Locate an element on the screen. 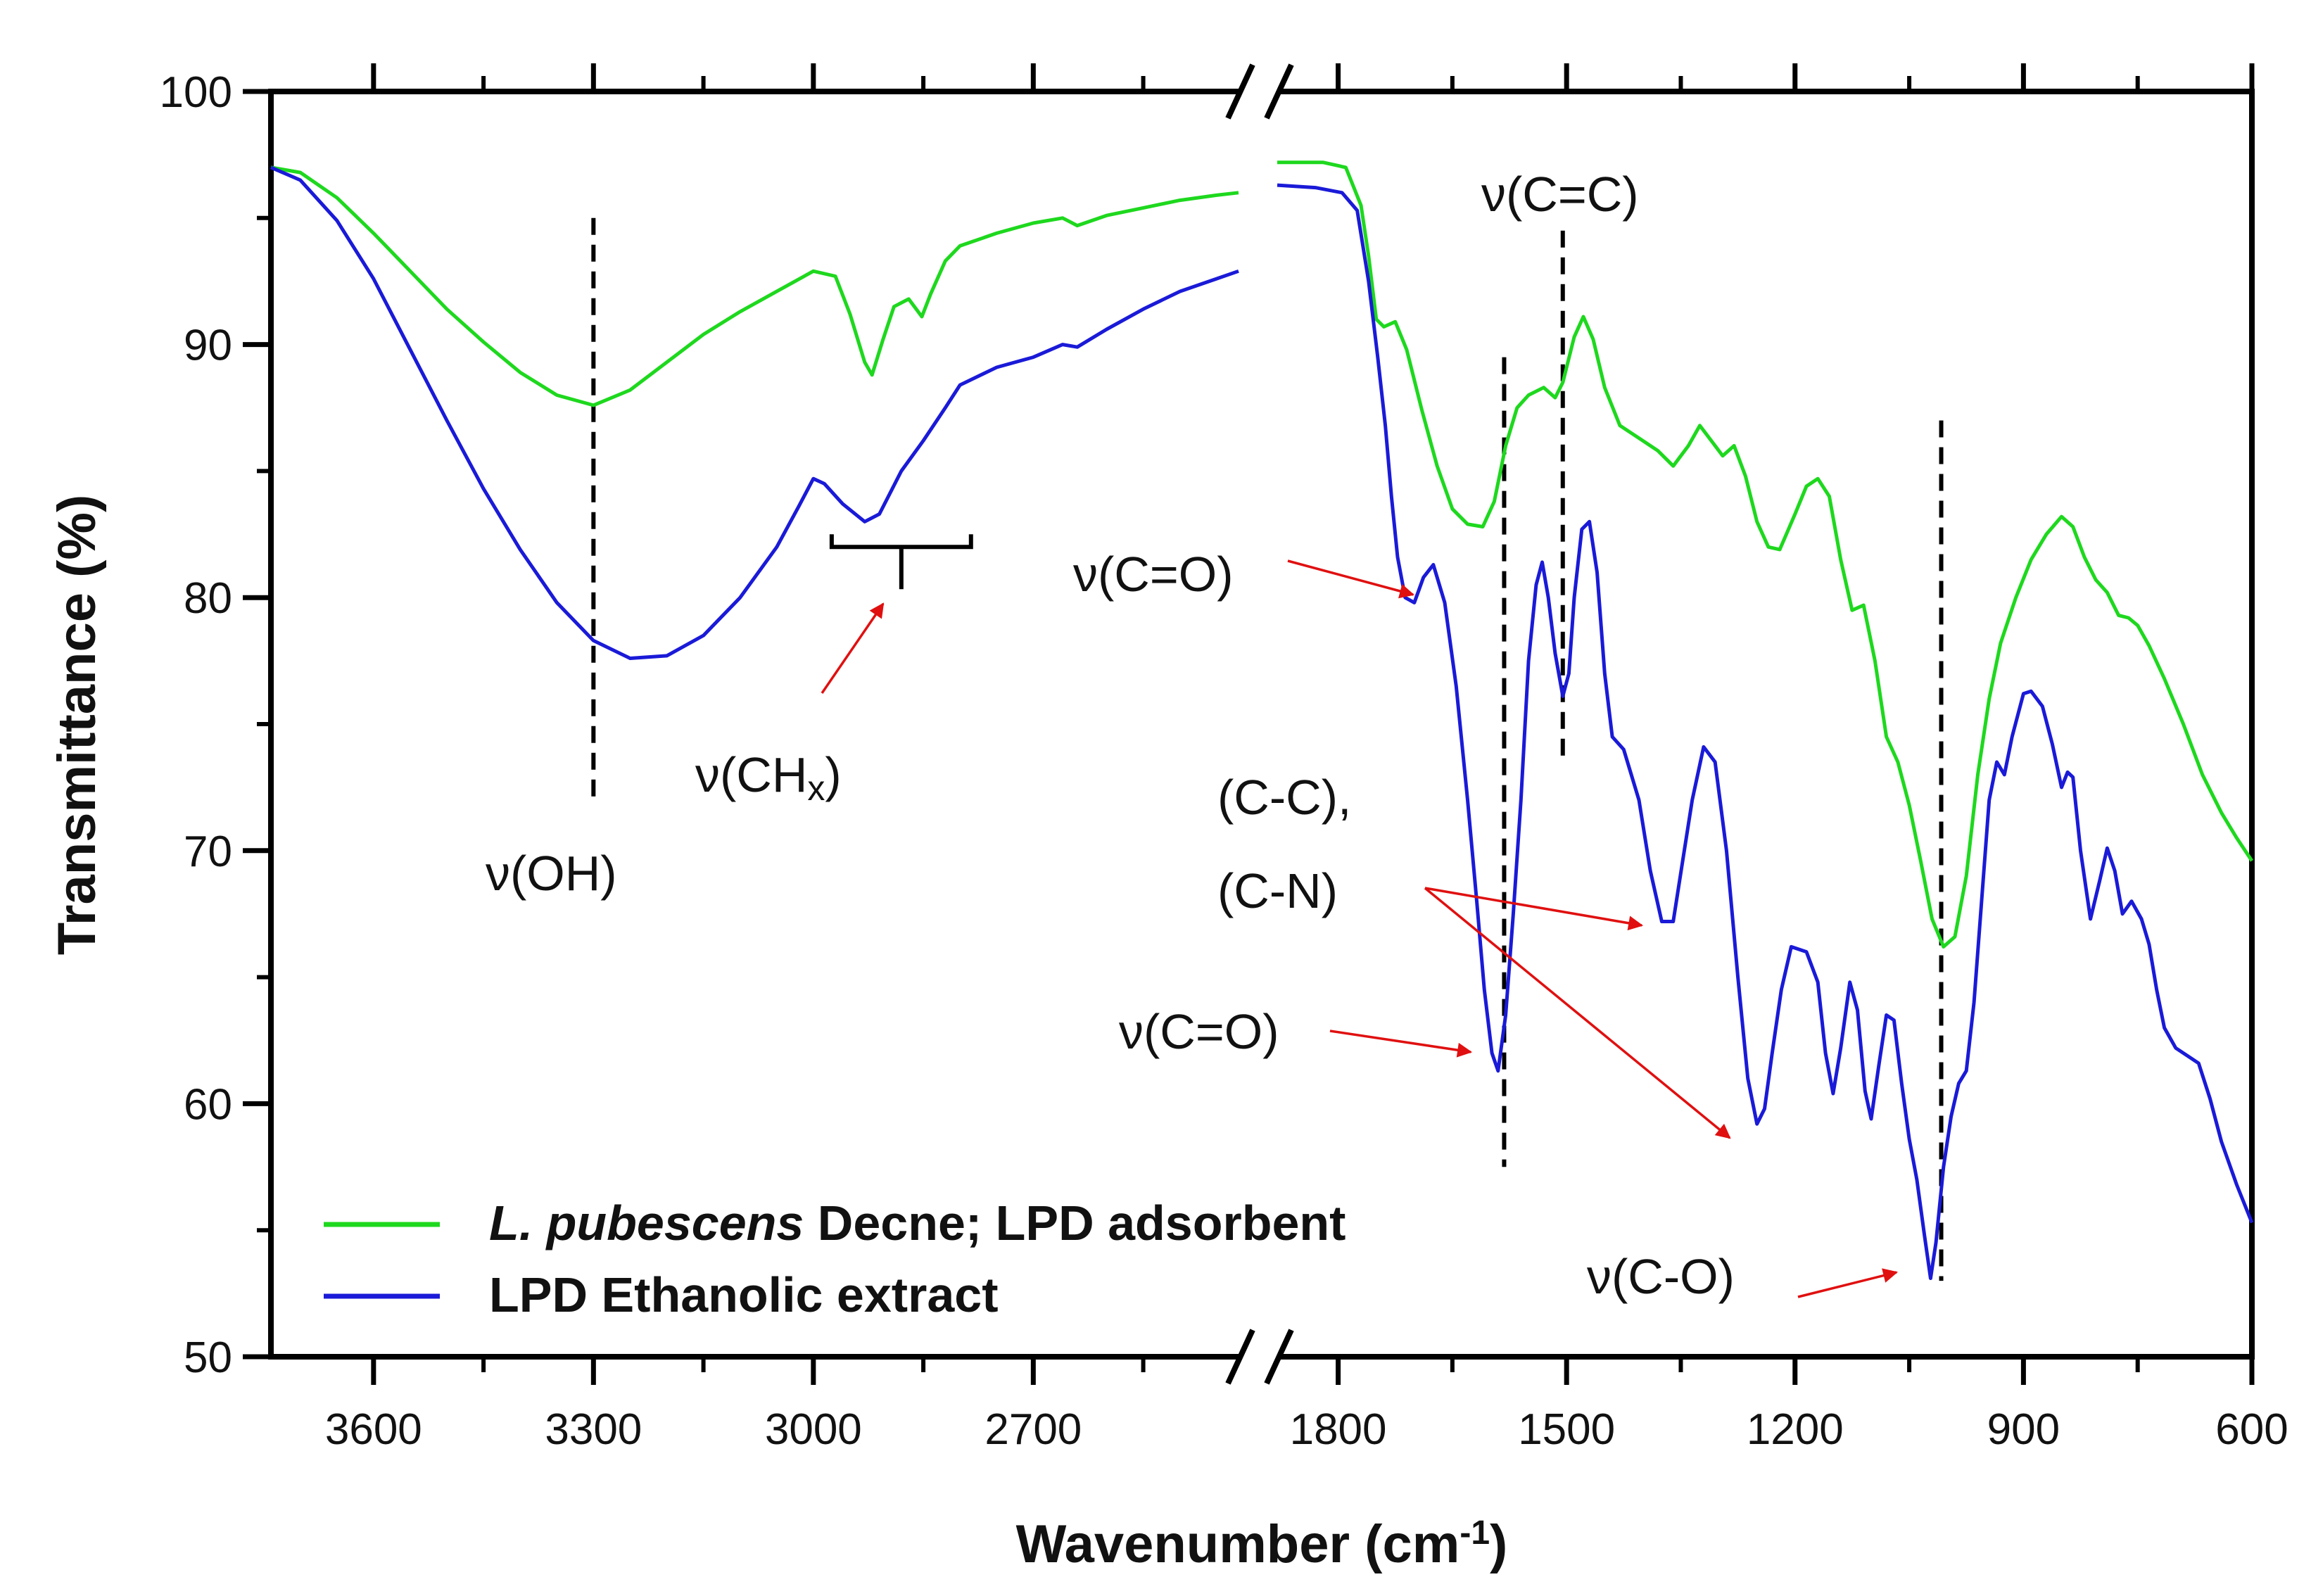 Image resolution: width=2311 pixels, height=1596 pixels. y-tick-label: 100 is located at coordinates (196, 92).